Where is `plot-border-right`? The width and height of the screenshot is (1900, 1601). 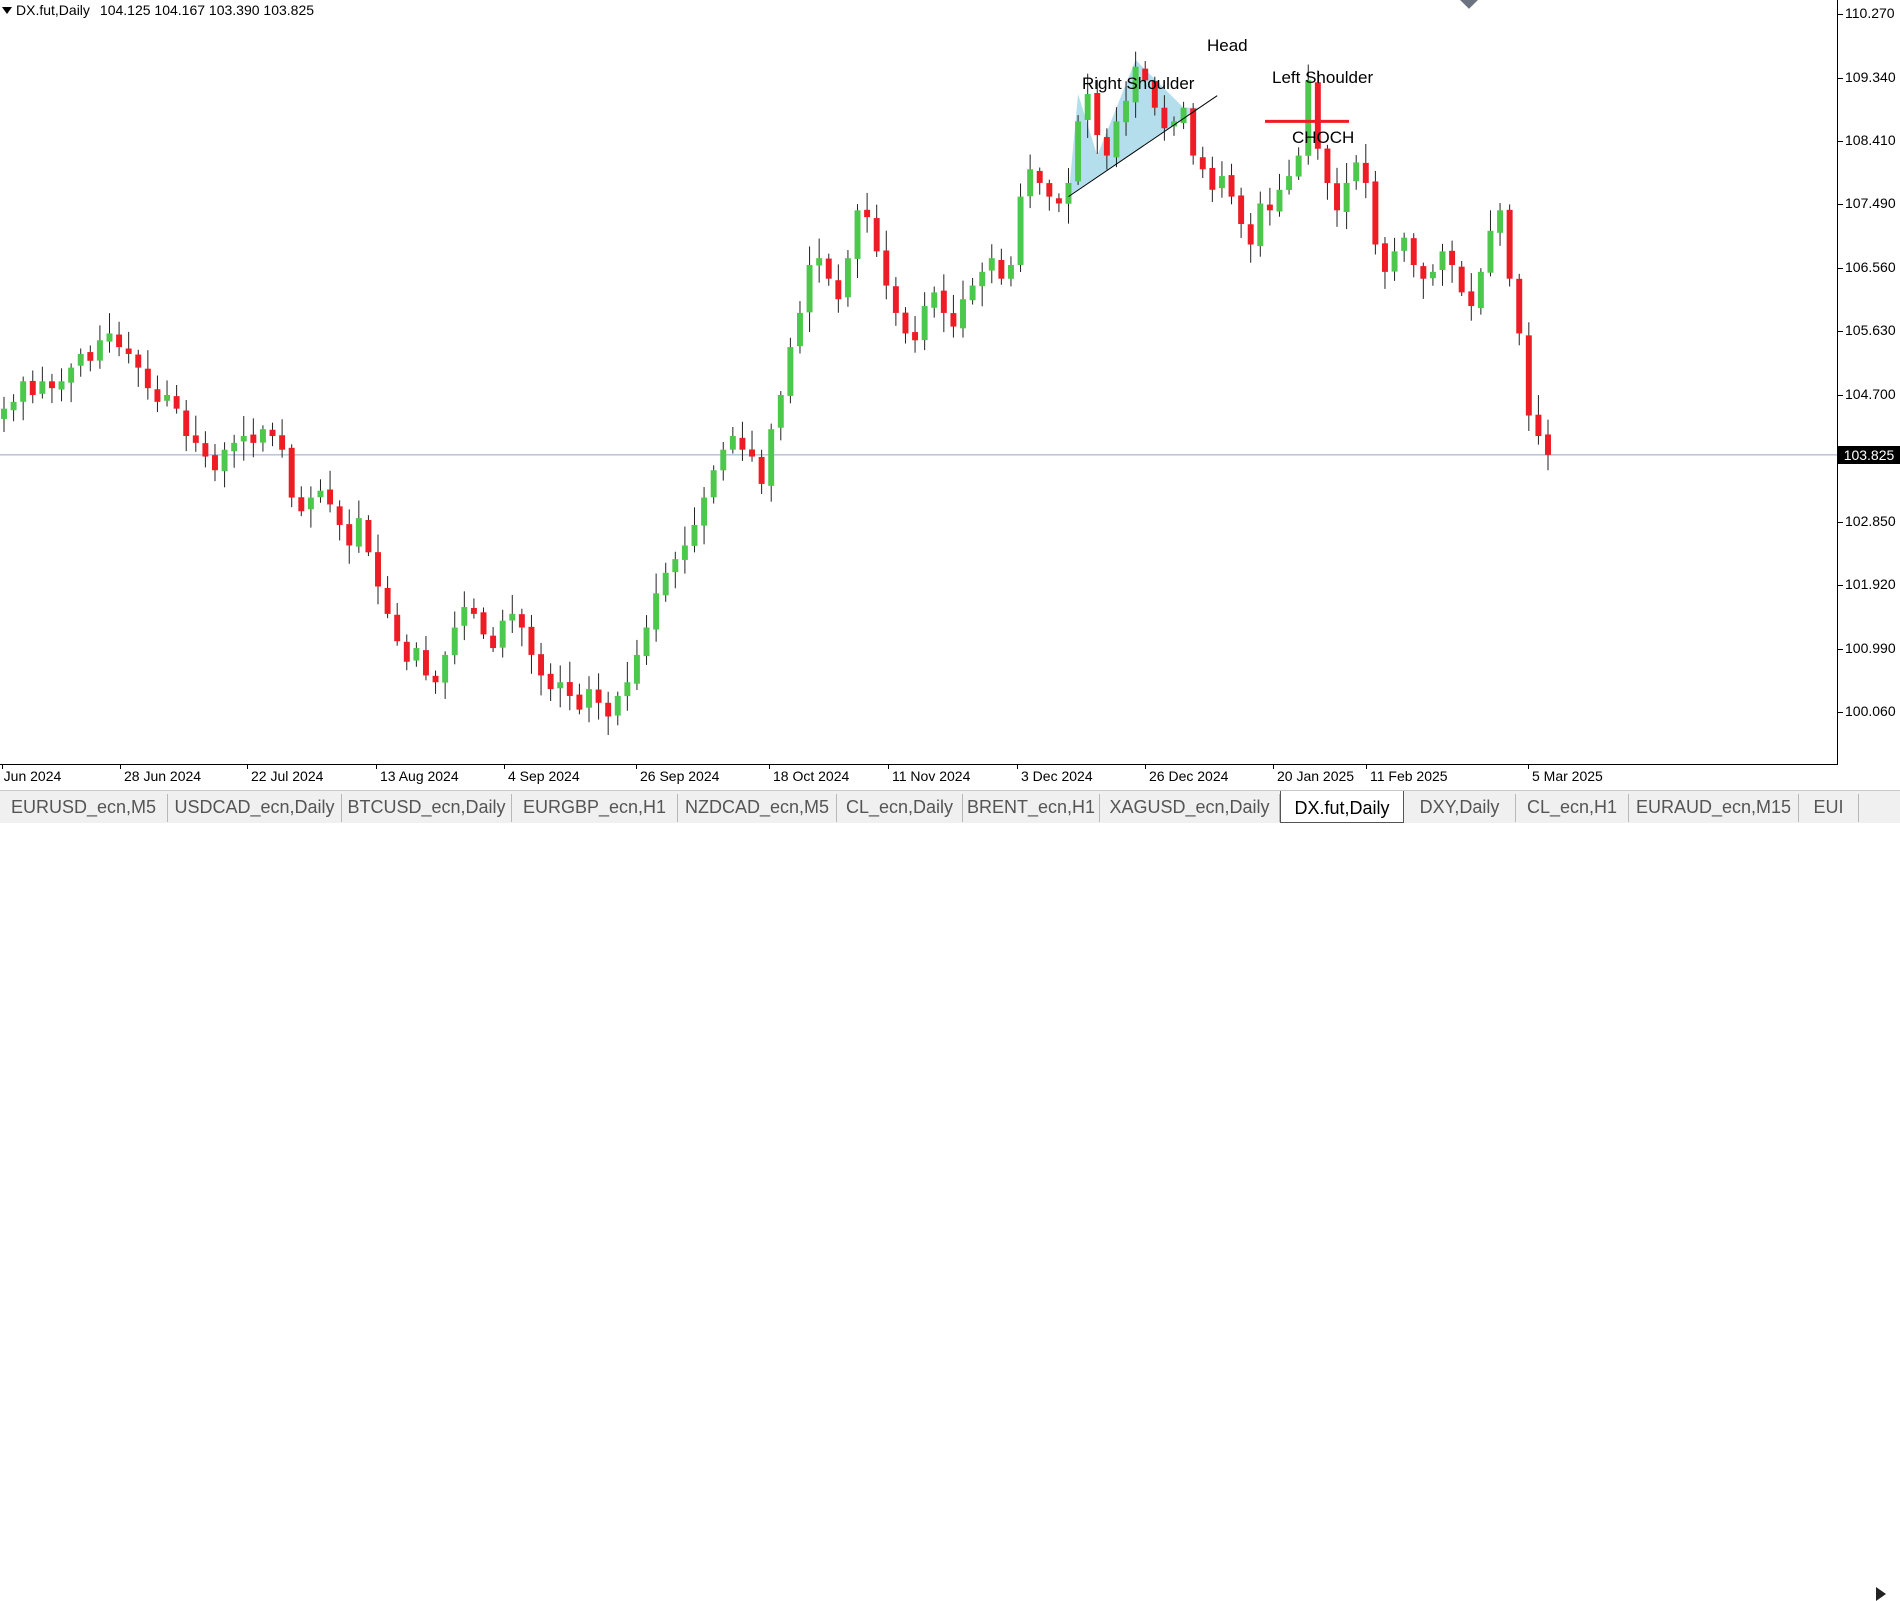 plot-border-right is located at coordinates (1837, 382).